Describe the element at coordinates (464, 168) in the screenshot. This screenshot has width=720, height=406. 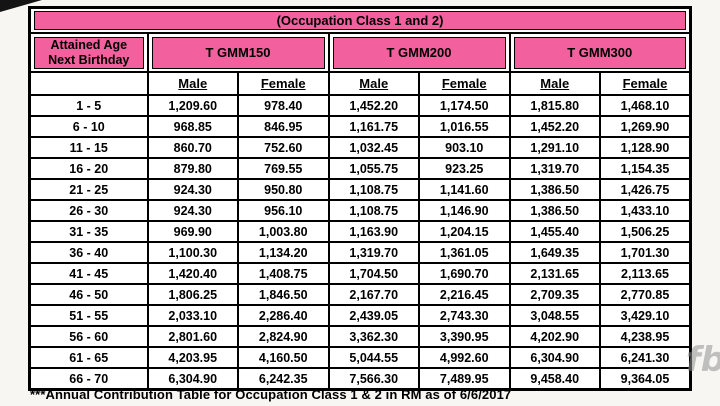
I see `premium-value-cell: 923.25` at that location.